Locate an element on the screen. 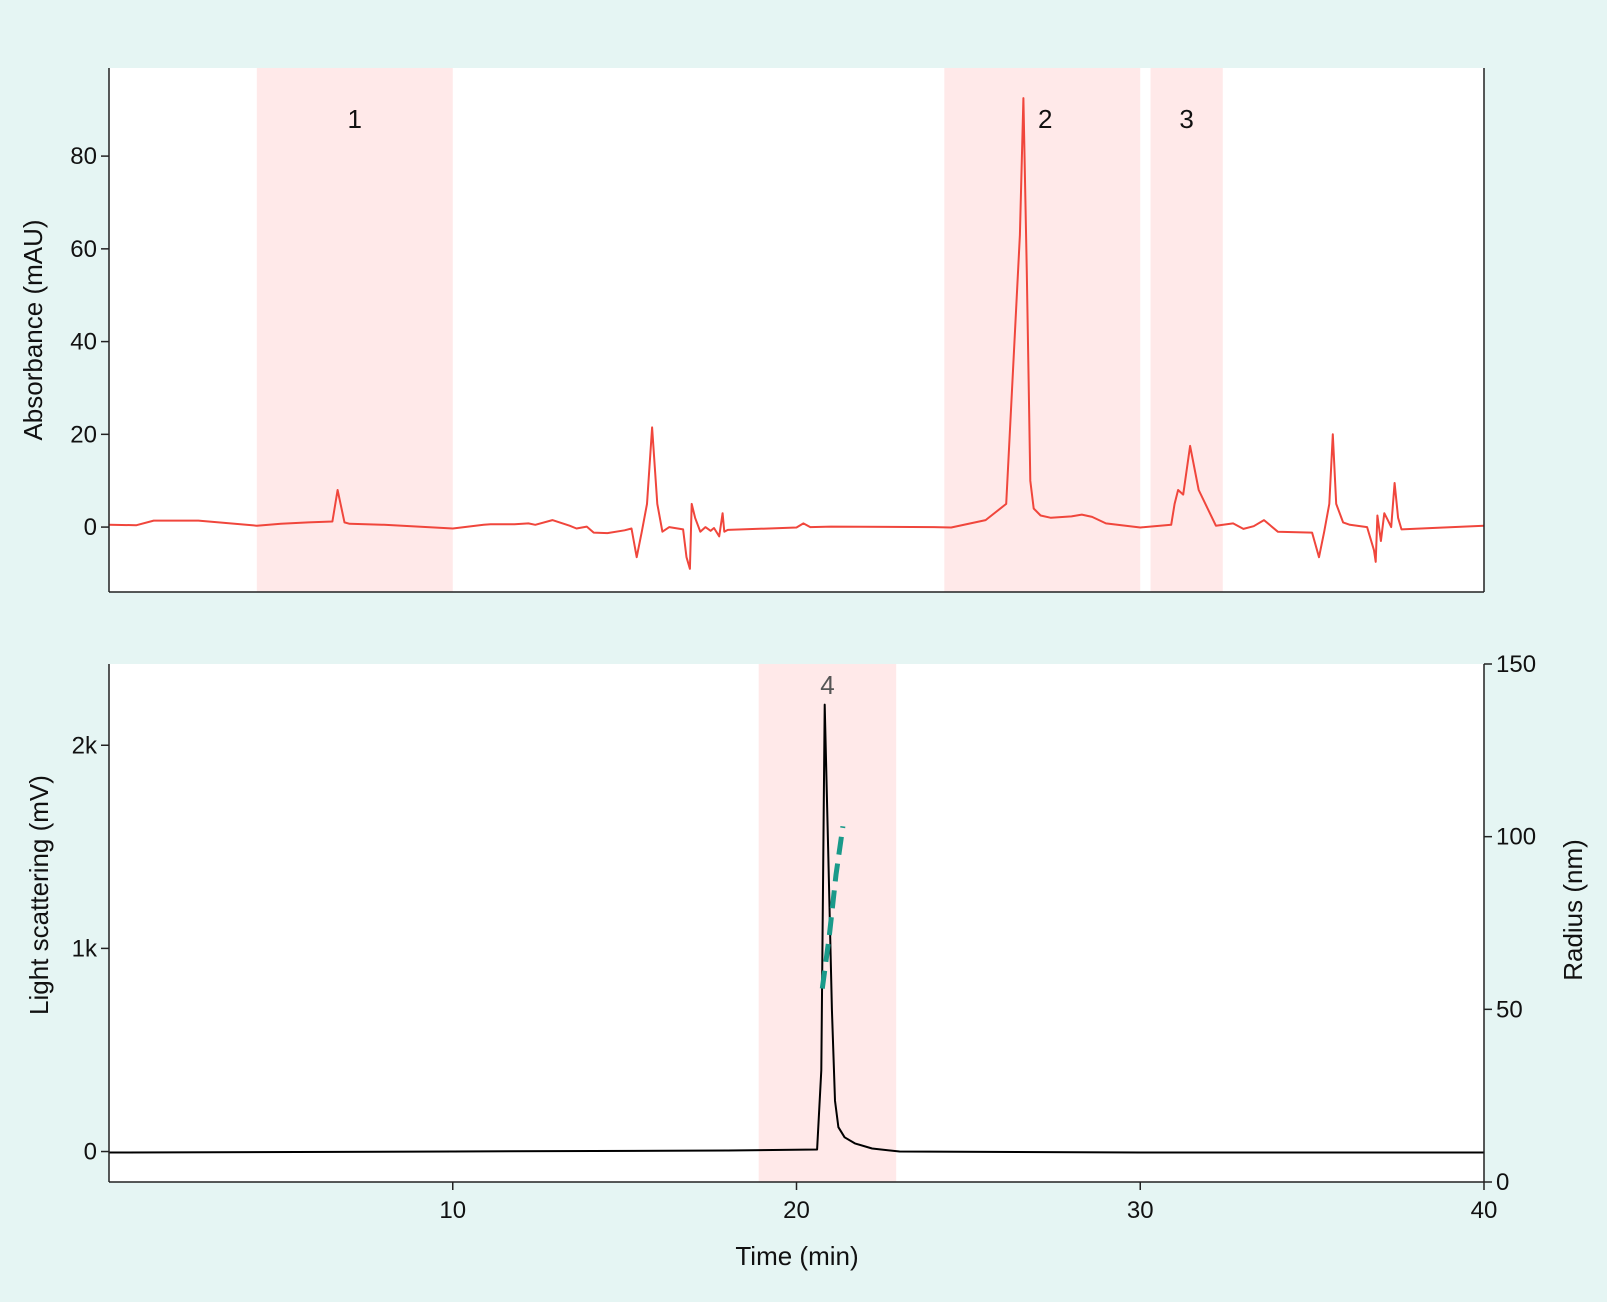 This screenshot has width=1607, height=1302. y-tick-label: 80 is located at coordinates (83, 156).